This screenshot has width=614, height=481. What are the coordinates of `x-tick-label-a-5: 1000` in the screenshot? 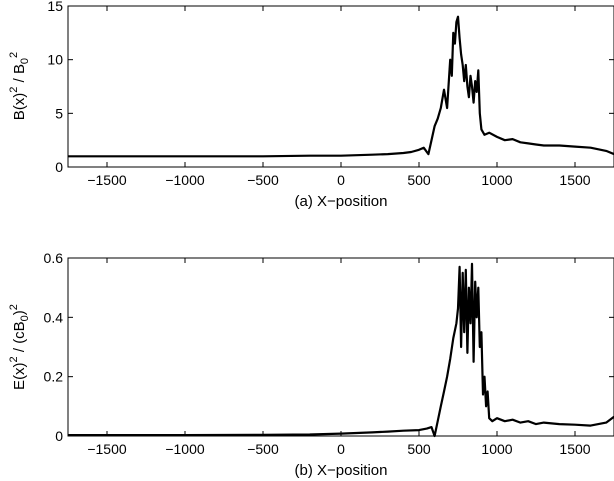 It's located at (496, 180).